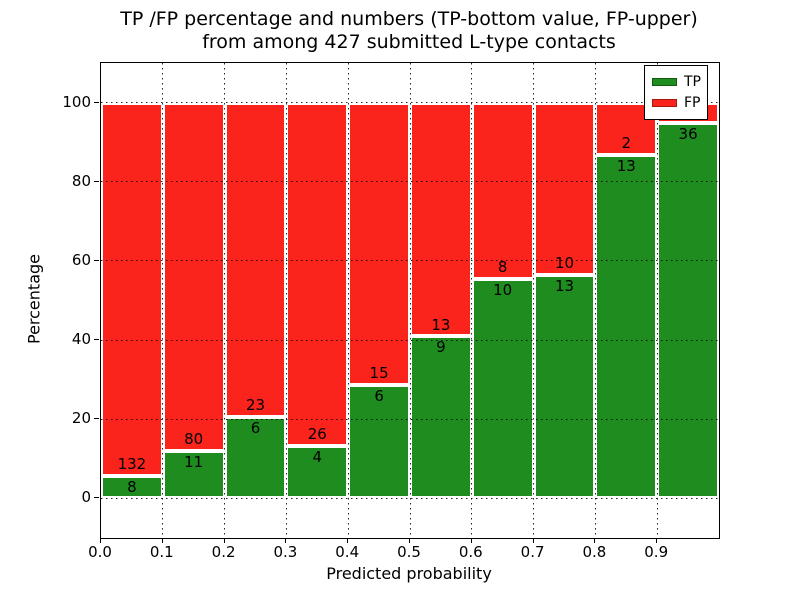 The image size is (800, 600). Describe the element at coordinates (161, 552) in the screenshot. I see `x-tick-label: 0.1` at that location.